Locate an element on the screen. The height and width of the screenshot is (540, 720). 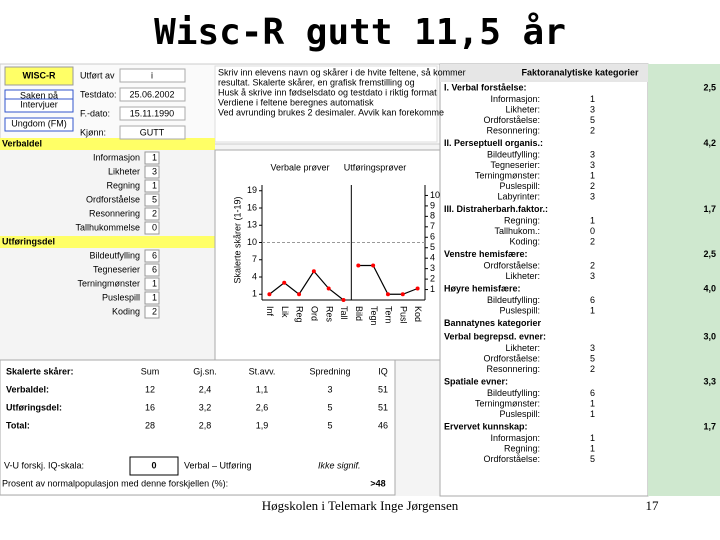
info-label: Ungdom (FM) is located at coordinates (39, 123).